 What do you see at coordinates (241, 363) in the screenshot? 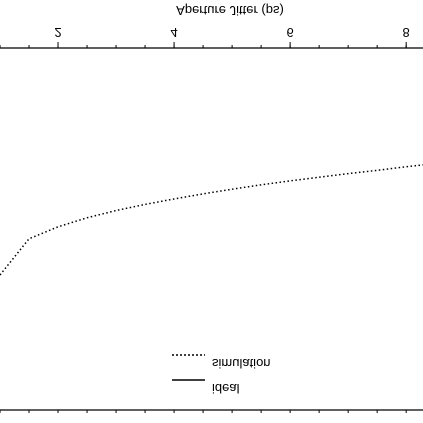
I see `legend-label: simulation` at bounding box center [241, 363].